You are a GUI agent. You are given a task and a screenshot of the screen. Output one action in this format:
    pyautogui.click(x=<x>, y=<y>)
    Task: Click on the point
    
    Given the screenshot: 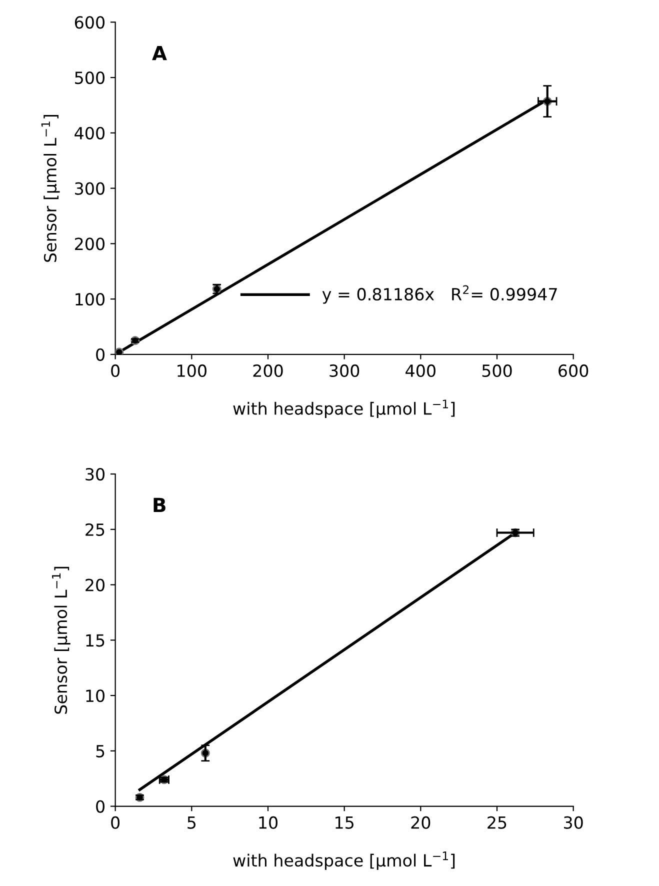 What is the action you would take?
    pyautogui.click(x=119, y=351)
    